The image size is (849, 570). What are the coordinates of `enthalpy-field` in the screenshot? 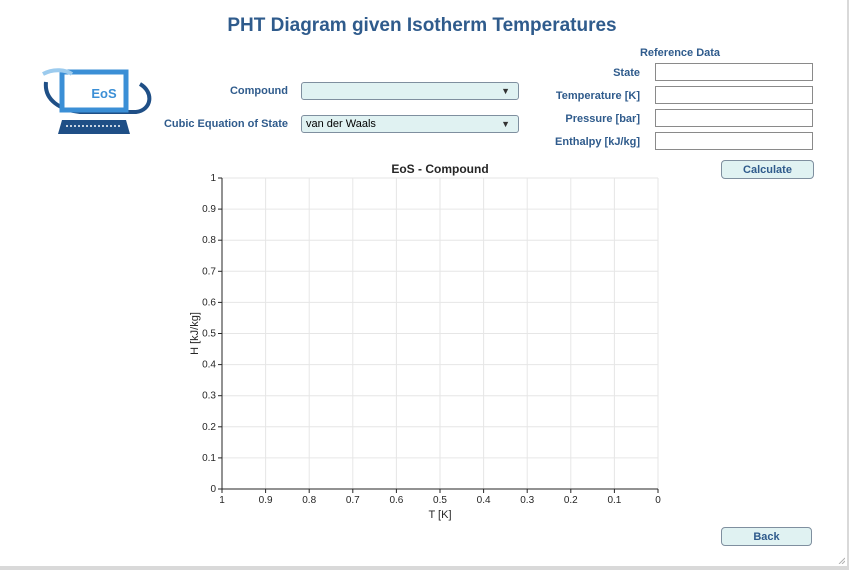 It's located at (734, 141).